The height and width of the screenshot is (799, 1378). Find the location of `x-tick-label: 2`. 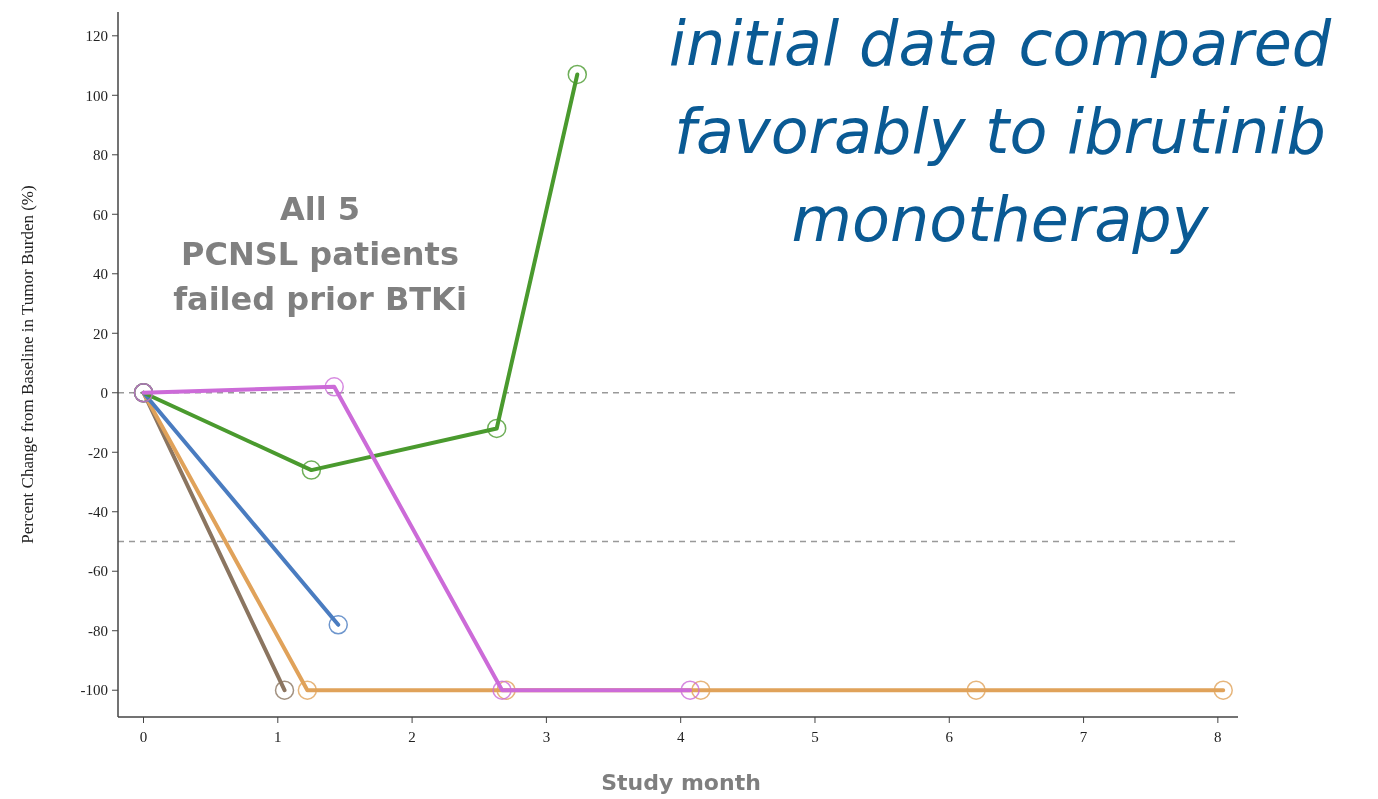

x-tick-label: 2 is located at coordinates (412, 737).